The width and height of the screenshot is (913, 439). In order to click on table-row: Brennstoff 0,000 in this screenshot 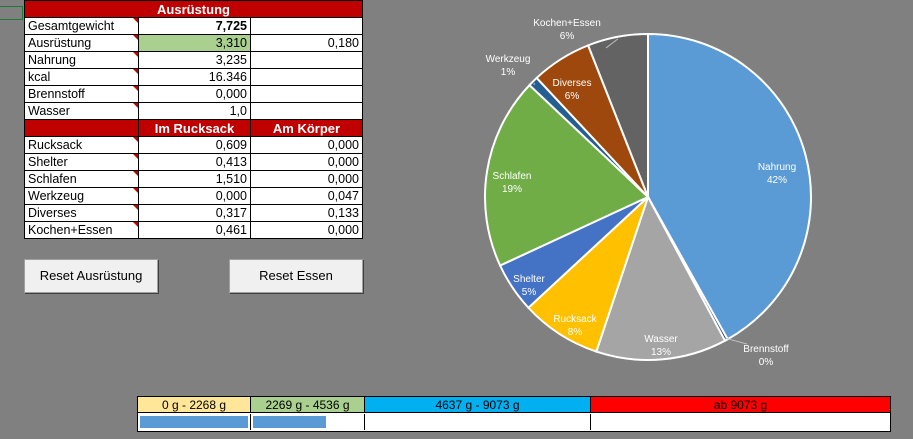, I will do `click(193, 94)`.